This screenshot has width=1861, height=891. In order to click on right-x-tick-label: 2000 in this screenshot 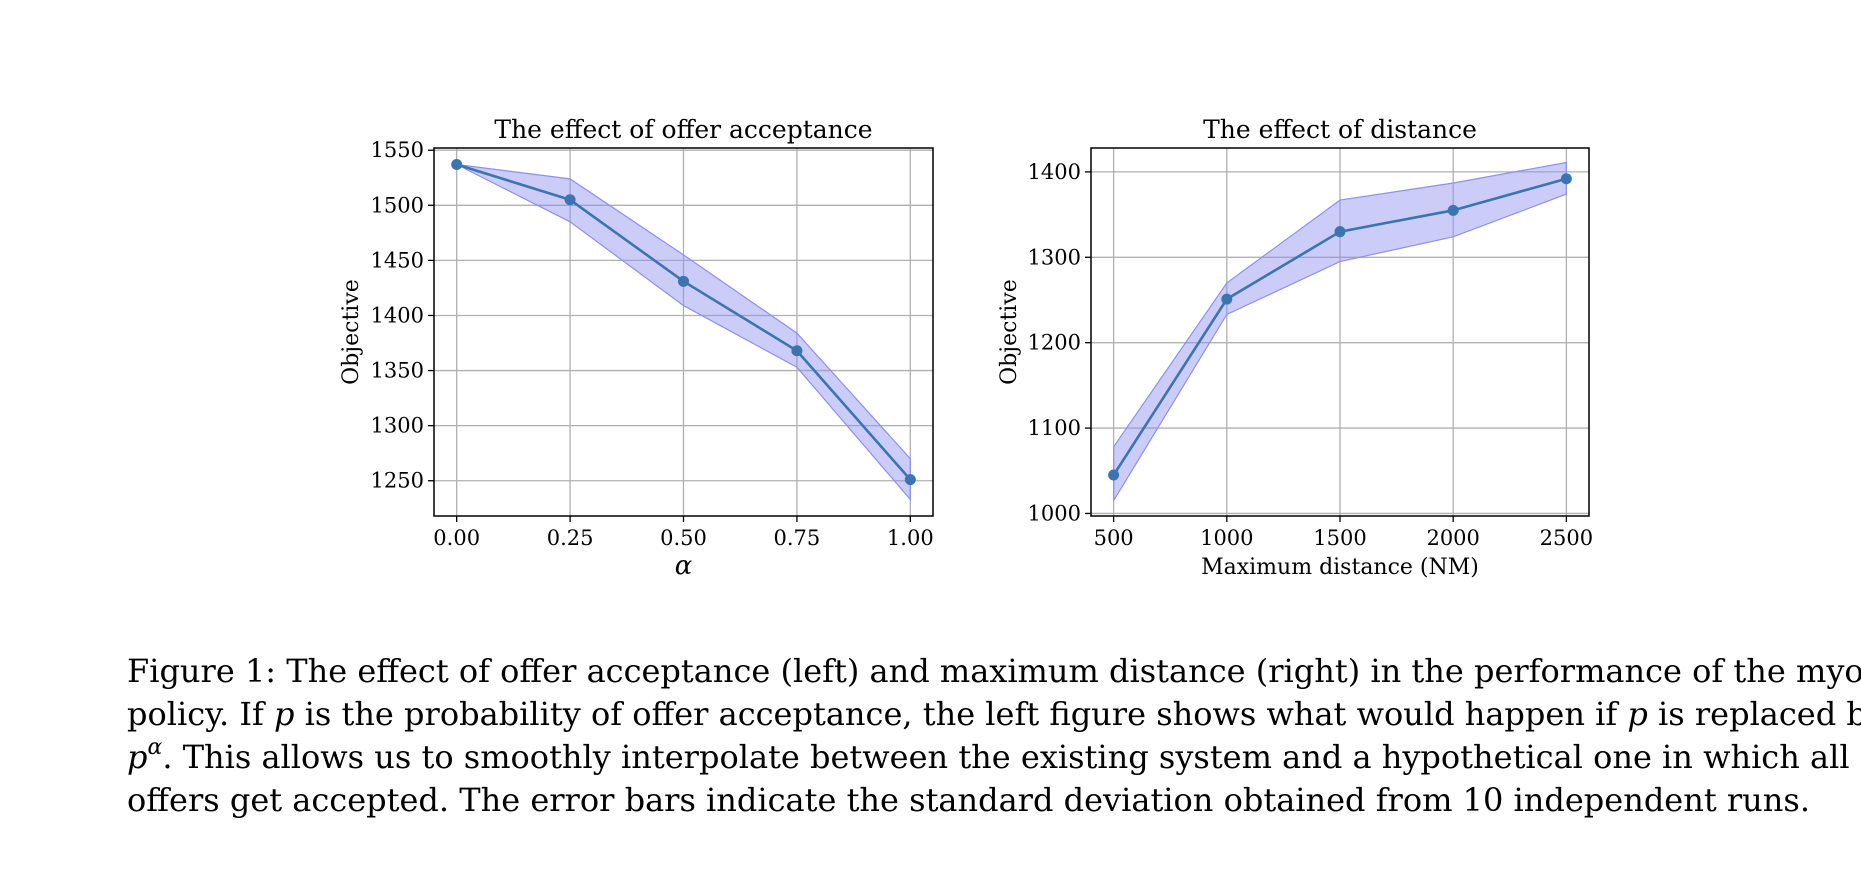, I will do `click(1452, 538)`.